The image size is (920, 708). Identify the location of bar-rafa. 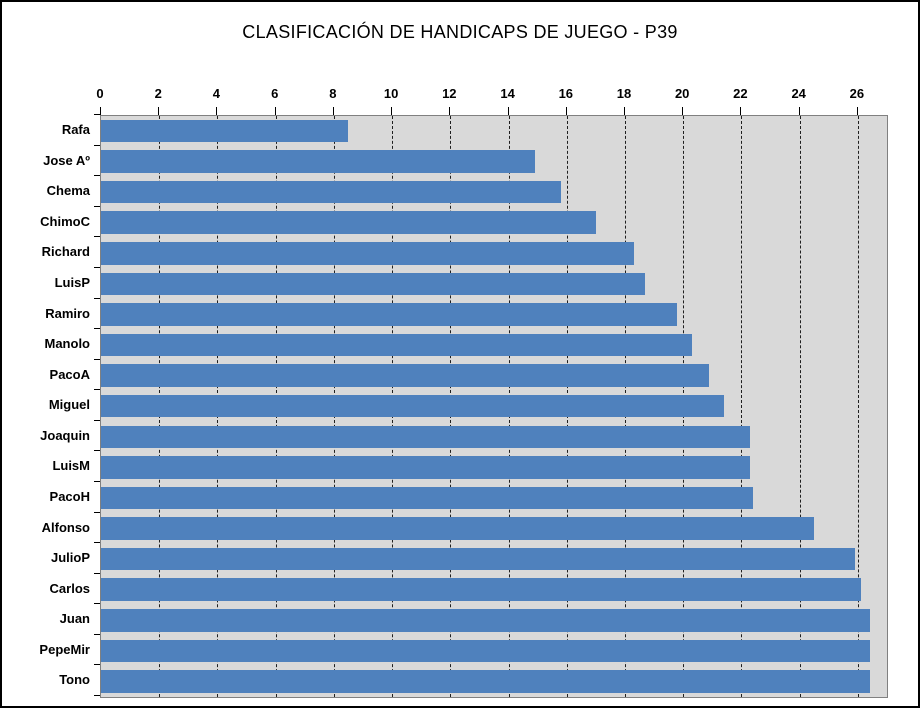
(225, 131).